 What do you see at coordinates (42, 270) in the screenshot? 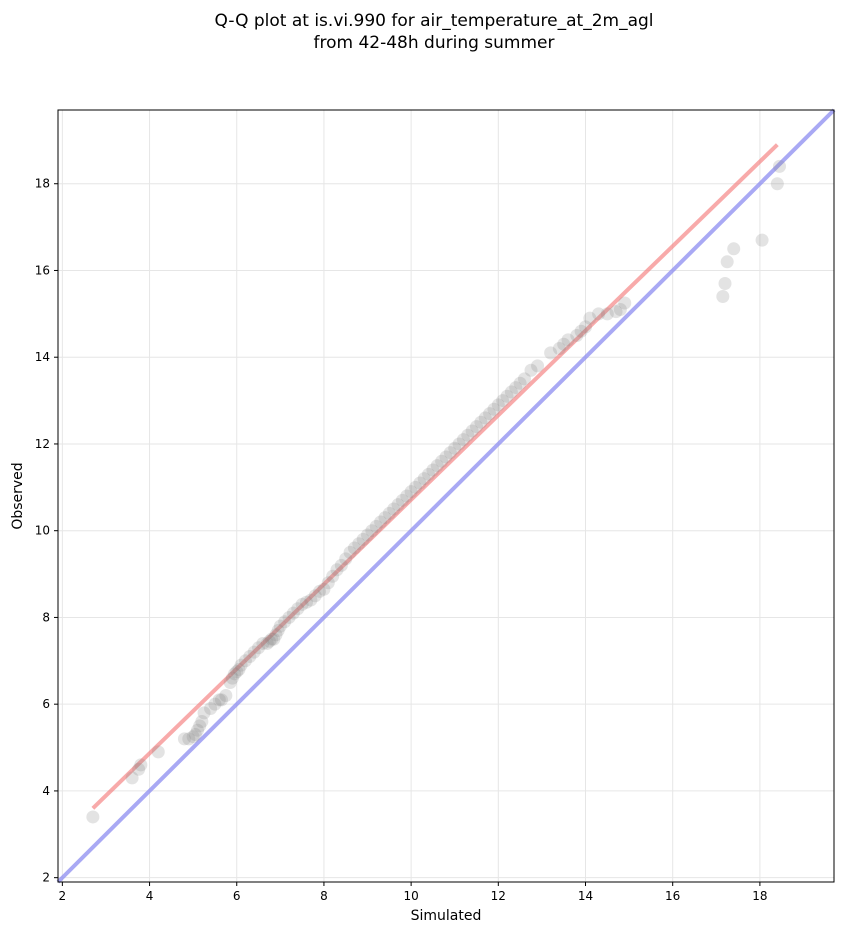
I see `y-tick-label: 16` at bounding box center [42, 270].